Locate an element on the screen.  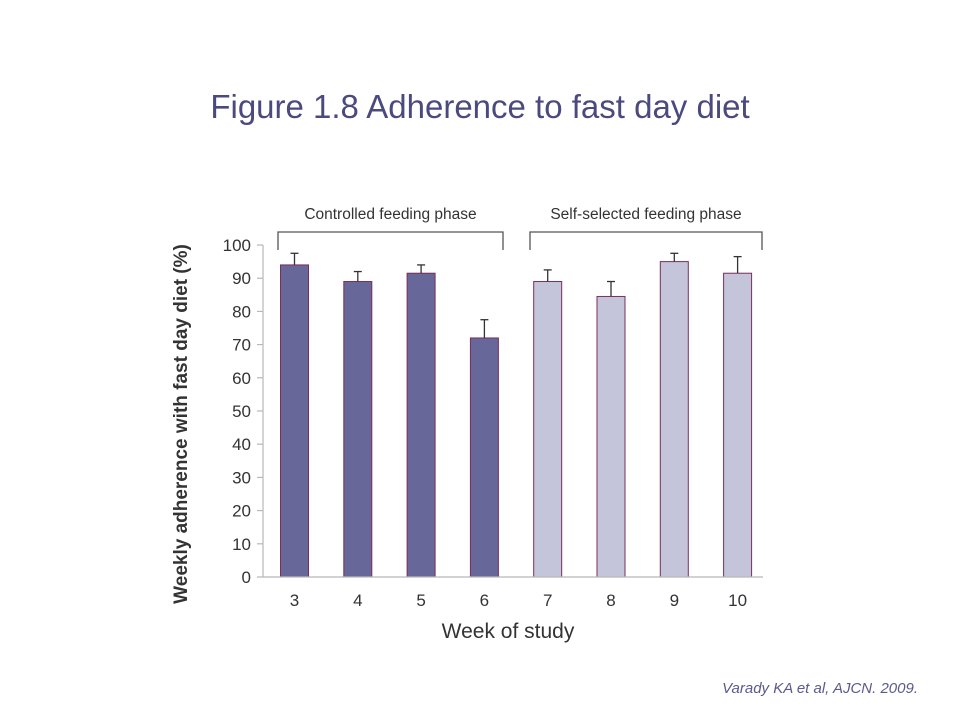
y-tick-label: 10 is located at coordinates (241, 544).